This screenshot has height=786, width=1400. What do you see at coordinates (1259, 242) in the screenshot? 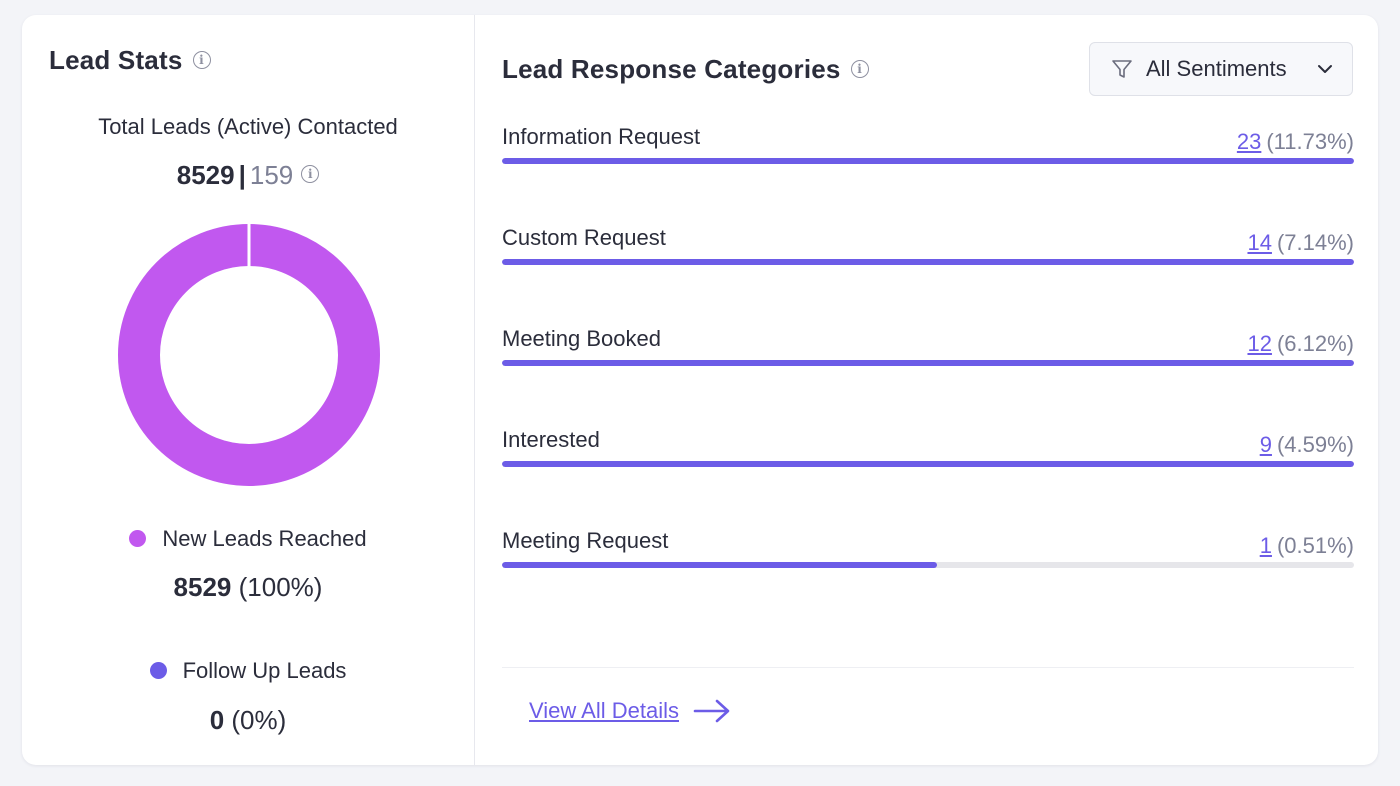
I see `category-count-link: 14` at bounding box center [1259, 242].